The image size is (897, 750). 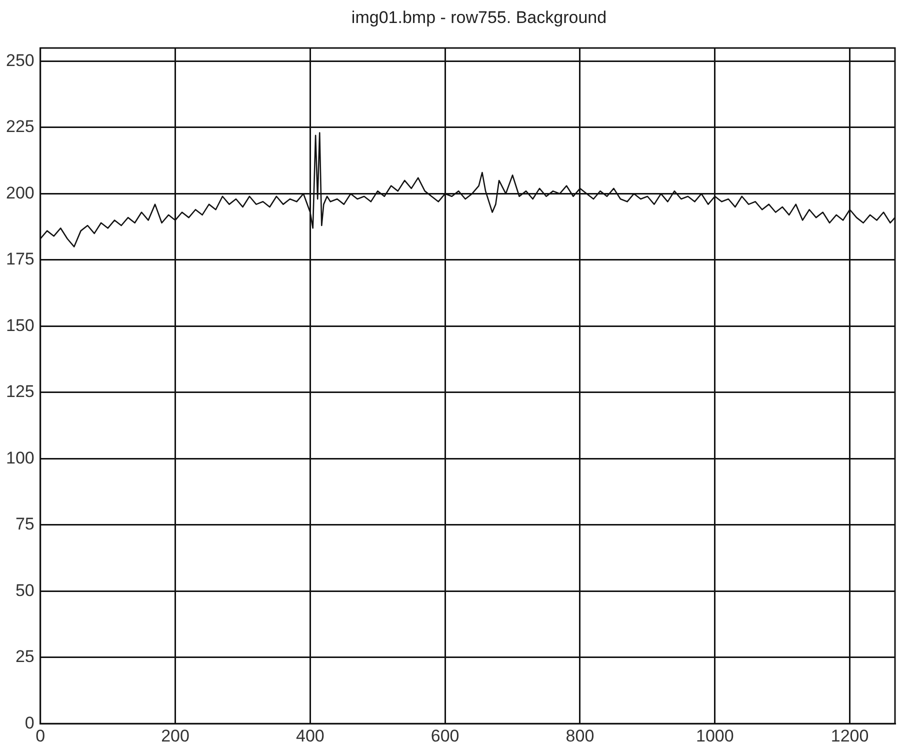 I want to click on y-tick-label: 50, so click(x=24, y=590).